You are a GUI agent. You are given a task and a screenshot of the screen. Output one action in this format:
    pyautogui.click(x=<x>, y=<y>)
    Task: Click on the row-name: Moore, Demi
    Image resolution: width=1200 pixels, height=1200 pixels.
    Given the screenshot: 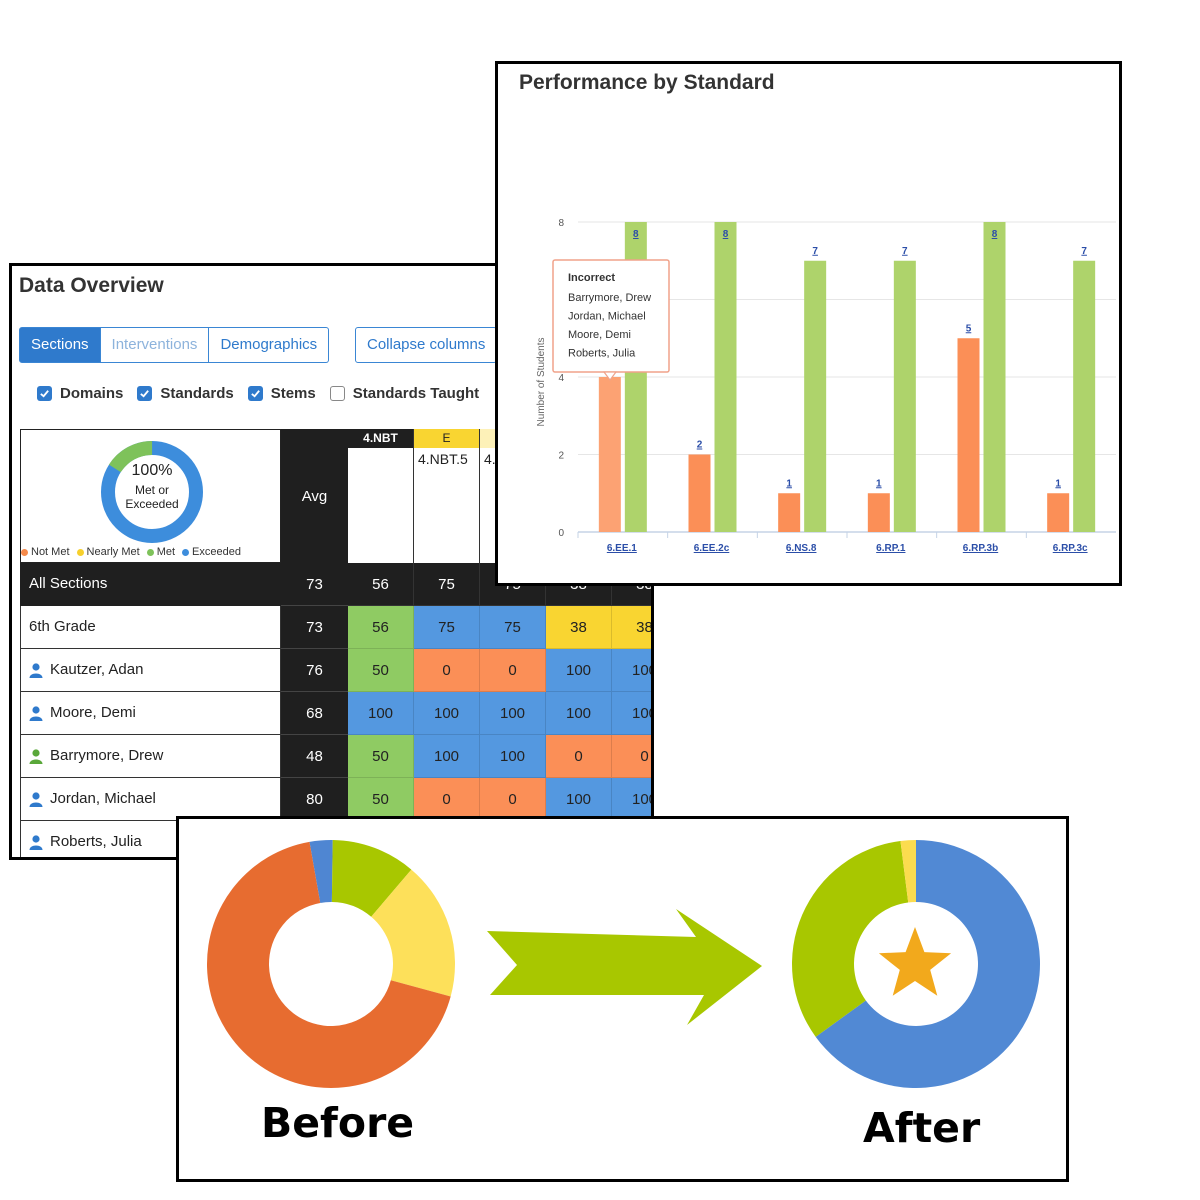 What is the action you would take?
    pyautogui.click(x=150, y=713)
    